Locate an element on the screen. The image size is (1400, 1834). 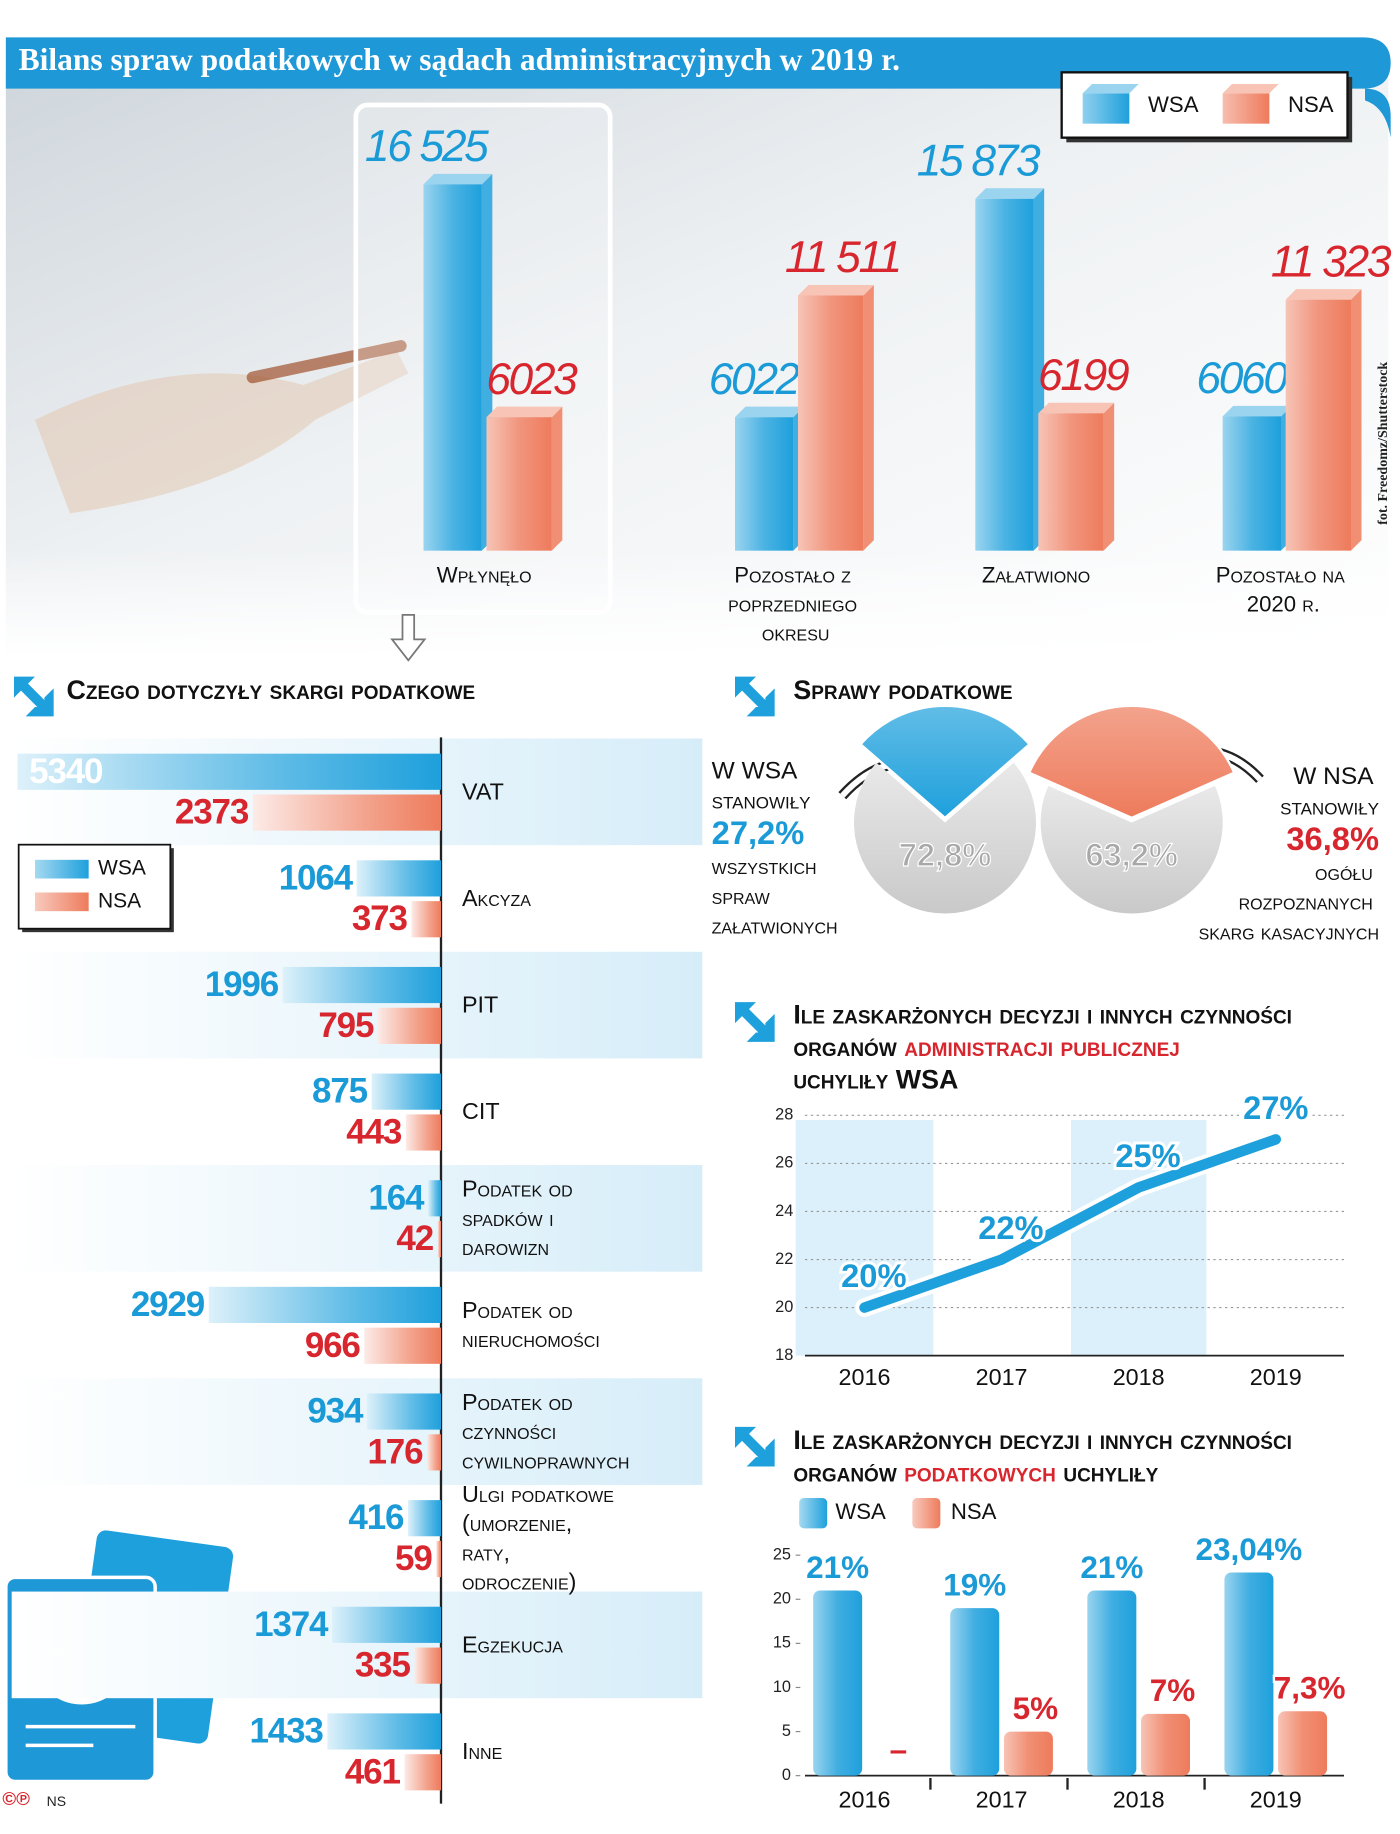
title-part: uchyliły is located at coordinates (1110, 1473).